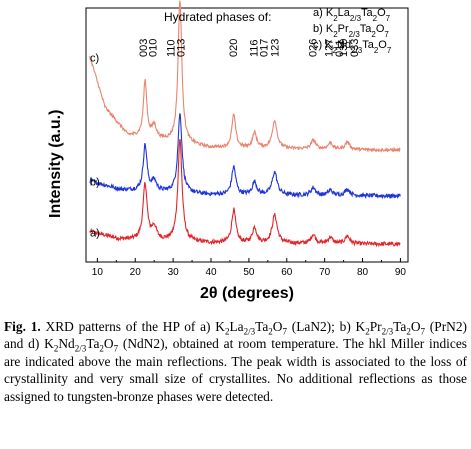 The width and height of the screenshot is (471, 449). Describe the element at coordinates (217, 17) in the screenshot. I see `legend-title: Hydrated phases of:` at that location.